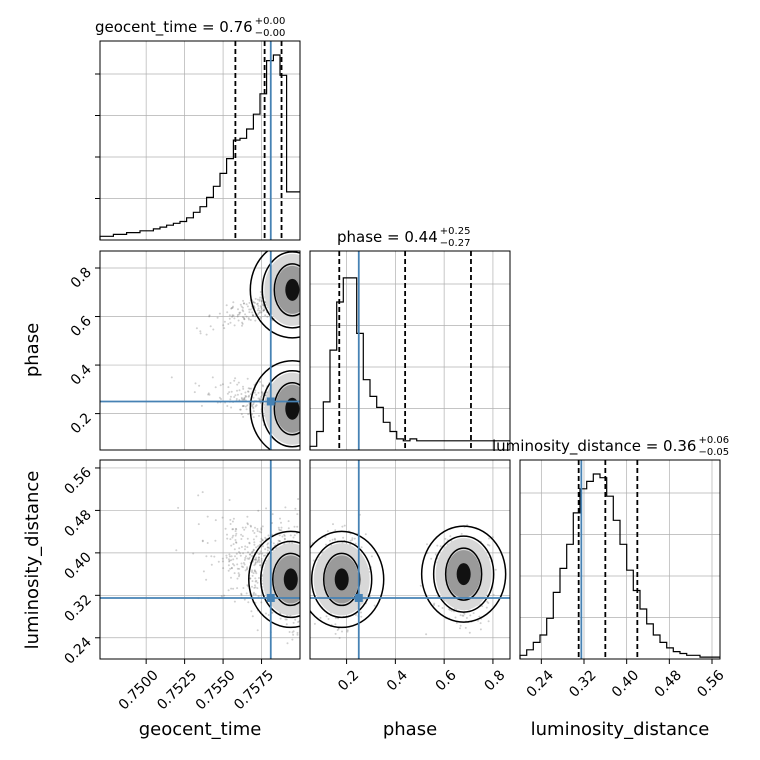  Describe the element at coordinates (200, 350) in the screenshot. I see `panel-geocent-time-vs-phase-grid` at that location.